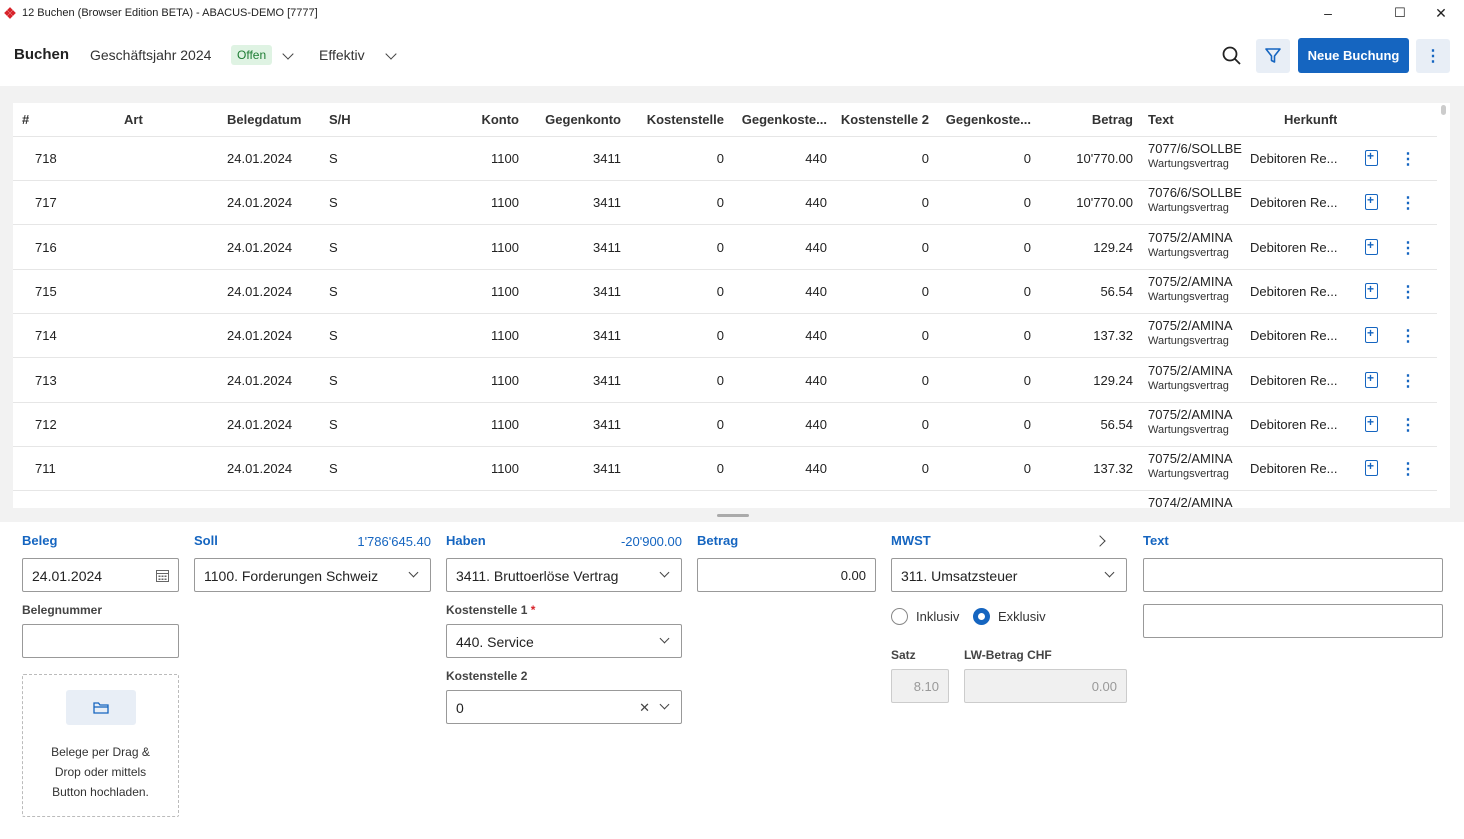 The height and width of the screenshot is (839, 1464). I want to click on cell-nr: 715, so click(46, 291).